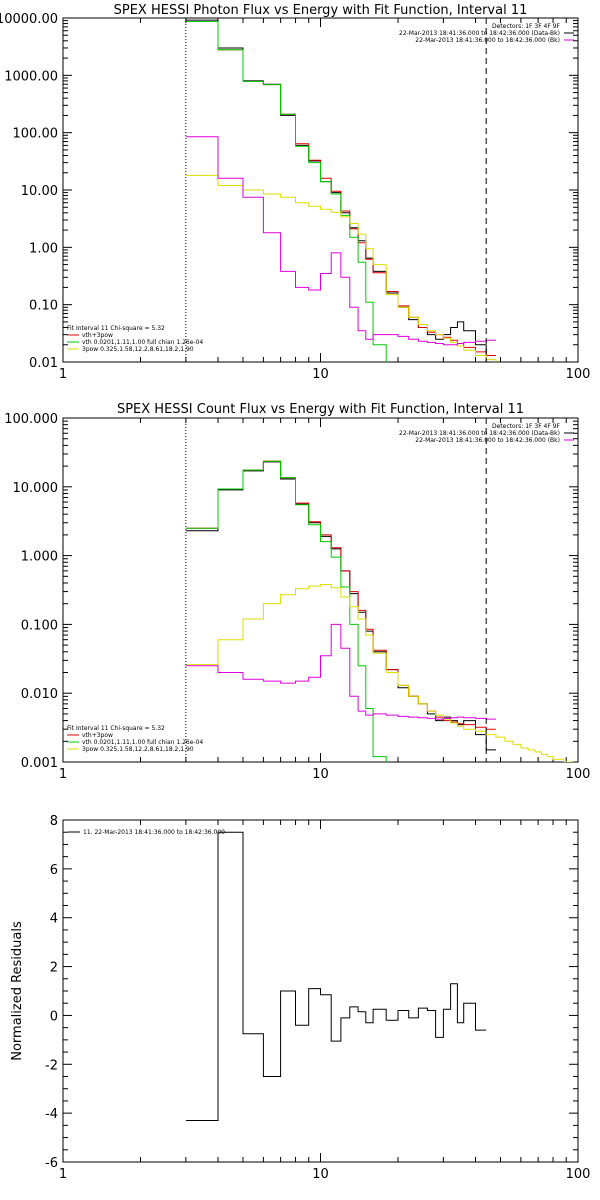 The image size is (600, 1200). What do you see at coordinates (54, 968) in the screenshot?
I see `y-tick-label: 2` at bounding box center [54, 968].